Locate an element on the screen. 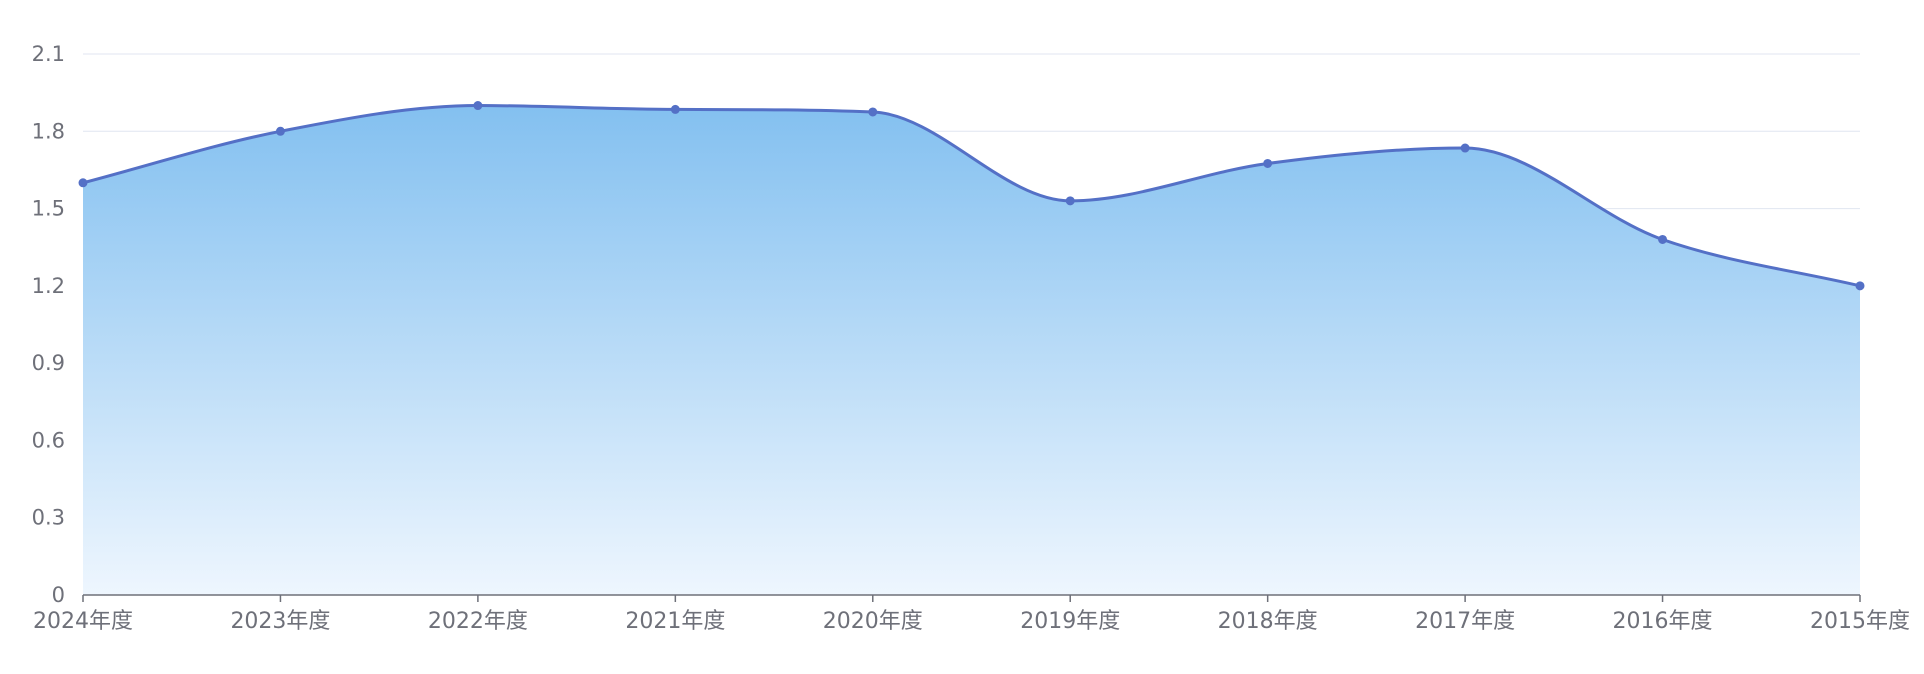 The height and width of the screenshot is (674, 1924). data-point-2022年度 is located at coordinates (478, 106).